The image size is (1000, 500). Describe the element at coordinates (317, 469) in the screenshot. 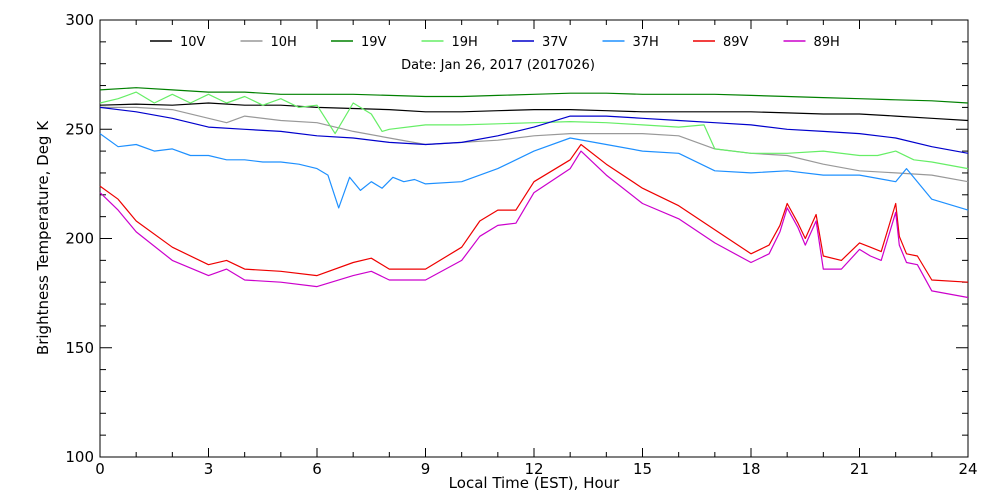

I see `x-tick-label: 6` at that location.